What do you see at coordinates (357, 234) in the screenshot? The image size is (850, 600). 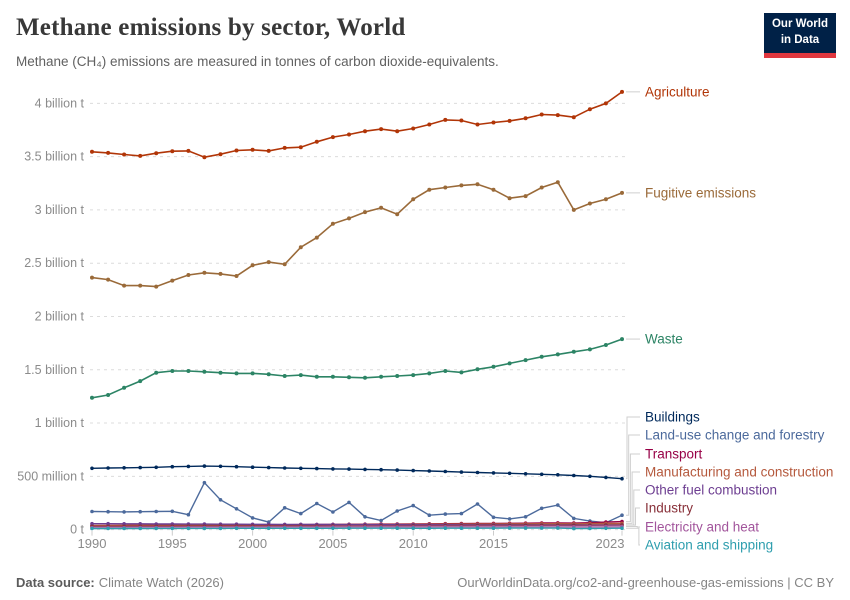 I see `series-line-fugitive-emissions` at bounding box center [357, 234].